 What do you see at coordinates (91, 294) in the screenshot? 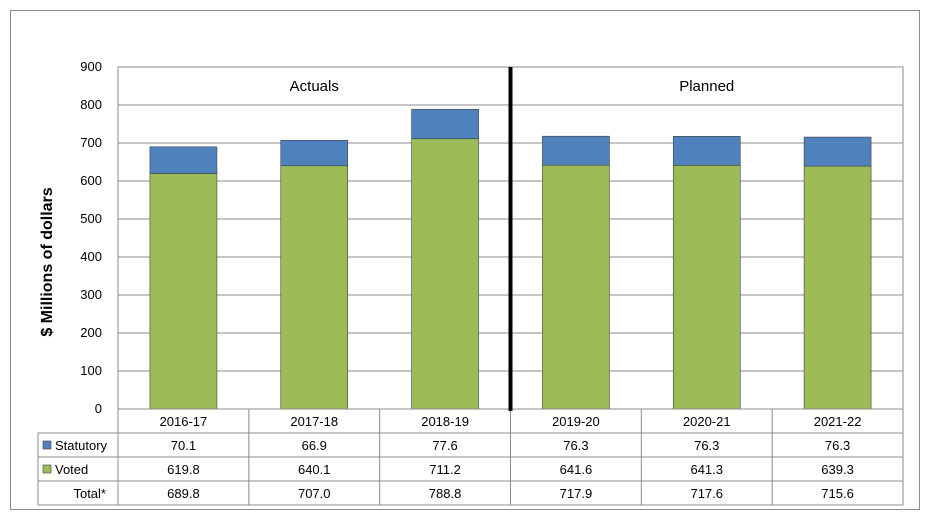
I see `y-tick-label: 300` at bounding box center [91, 294].